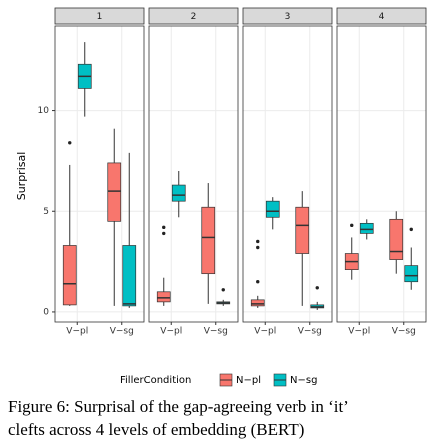 This screenshot has width=446, height=446. What do you see at coordinates (248, 380) in the screenshot?
I see `legend-label: N−pl` at bounding box center [248, 380].